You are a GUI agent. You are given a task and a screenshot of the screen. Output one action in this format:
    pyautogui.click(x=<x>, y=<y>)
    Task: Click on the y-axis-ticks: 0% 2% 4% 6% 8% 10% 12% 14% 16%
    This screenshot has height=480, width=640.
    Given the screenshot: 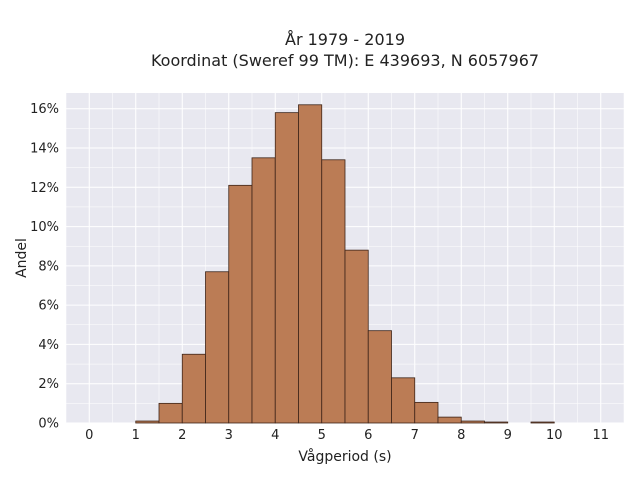 What is the action you would take?
    pyautogui.click(x=44, y=266)
    